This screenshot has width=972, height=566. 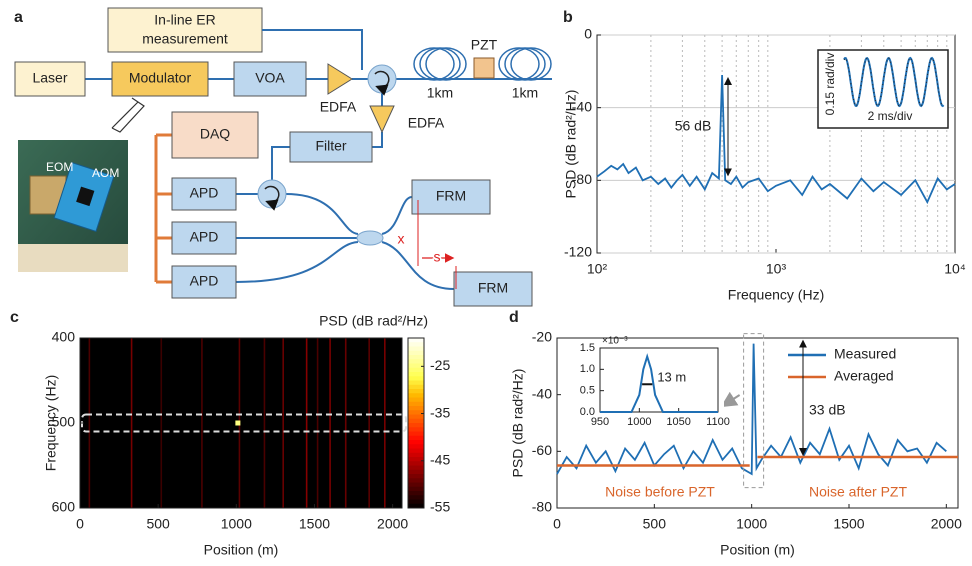 What do you see at coordinates (693, 126) in the screenshot?
I see `annotation: 56 dB` at bounding box center [693, 126].